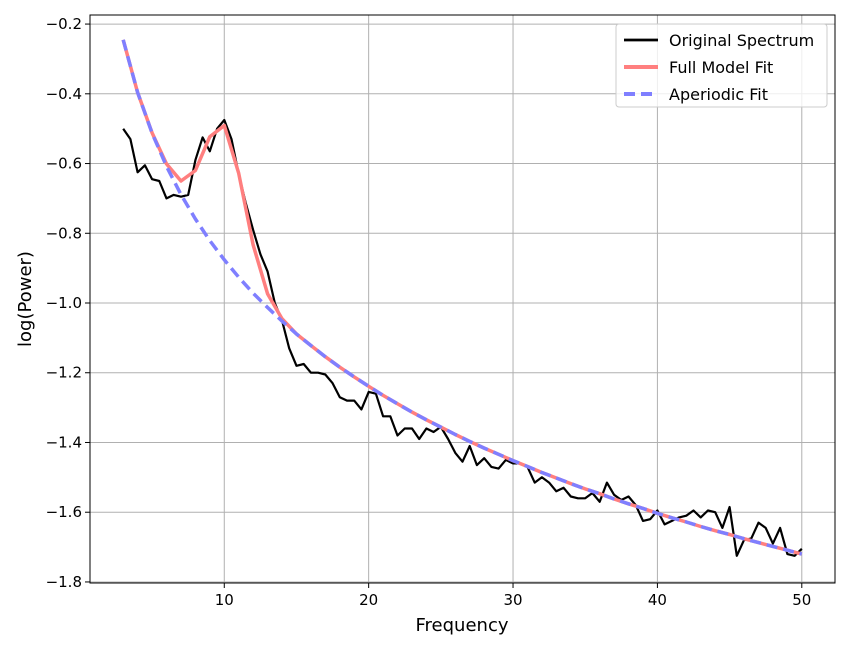 This screenshot has width=850, height=654. I want to click on y-tick-label: −1.6, so click(64, 512).